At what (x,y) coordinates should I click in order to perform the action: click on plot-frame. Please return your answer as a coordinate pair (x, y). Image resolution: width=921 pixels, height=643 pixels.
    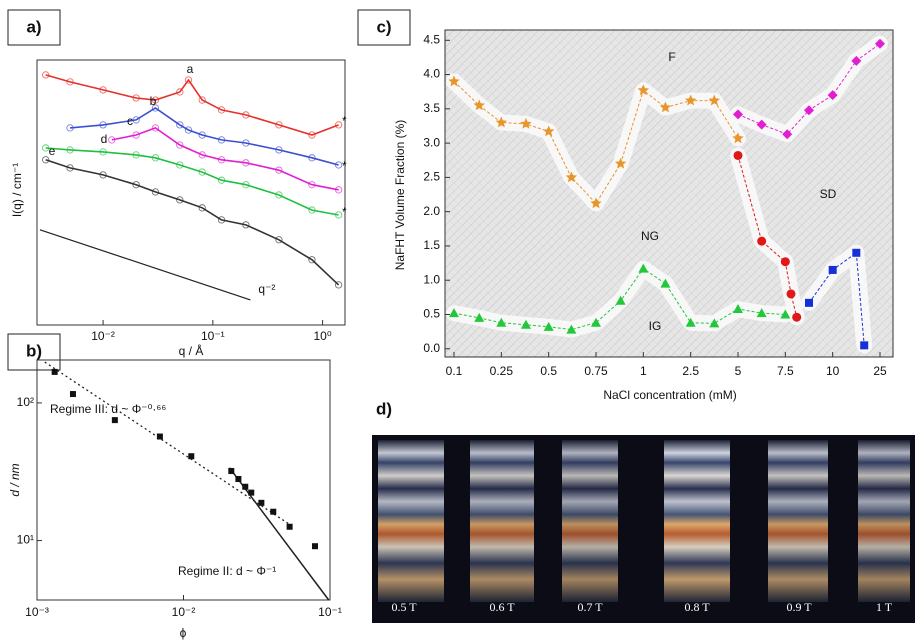
    Looking at the image, I should click on (191, 192).